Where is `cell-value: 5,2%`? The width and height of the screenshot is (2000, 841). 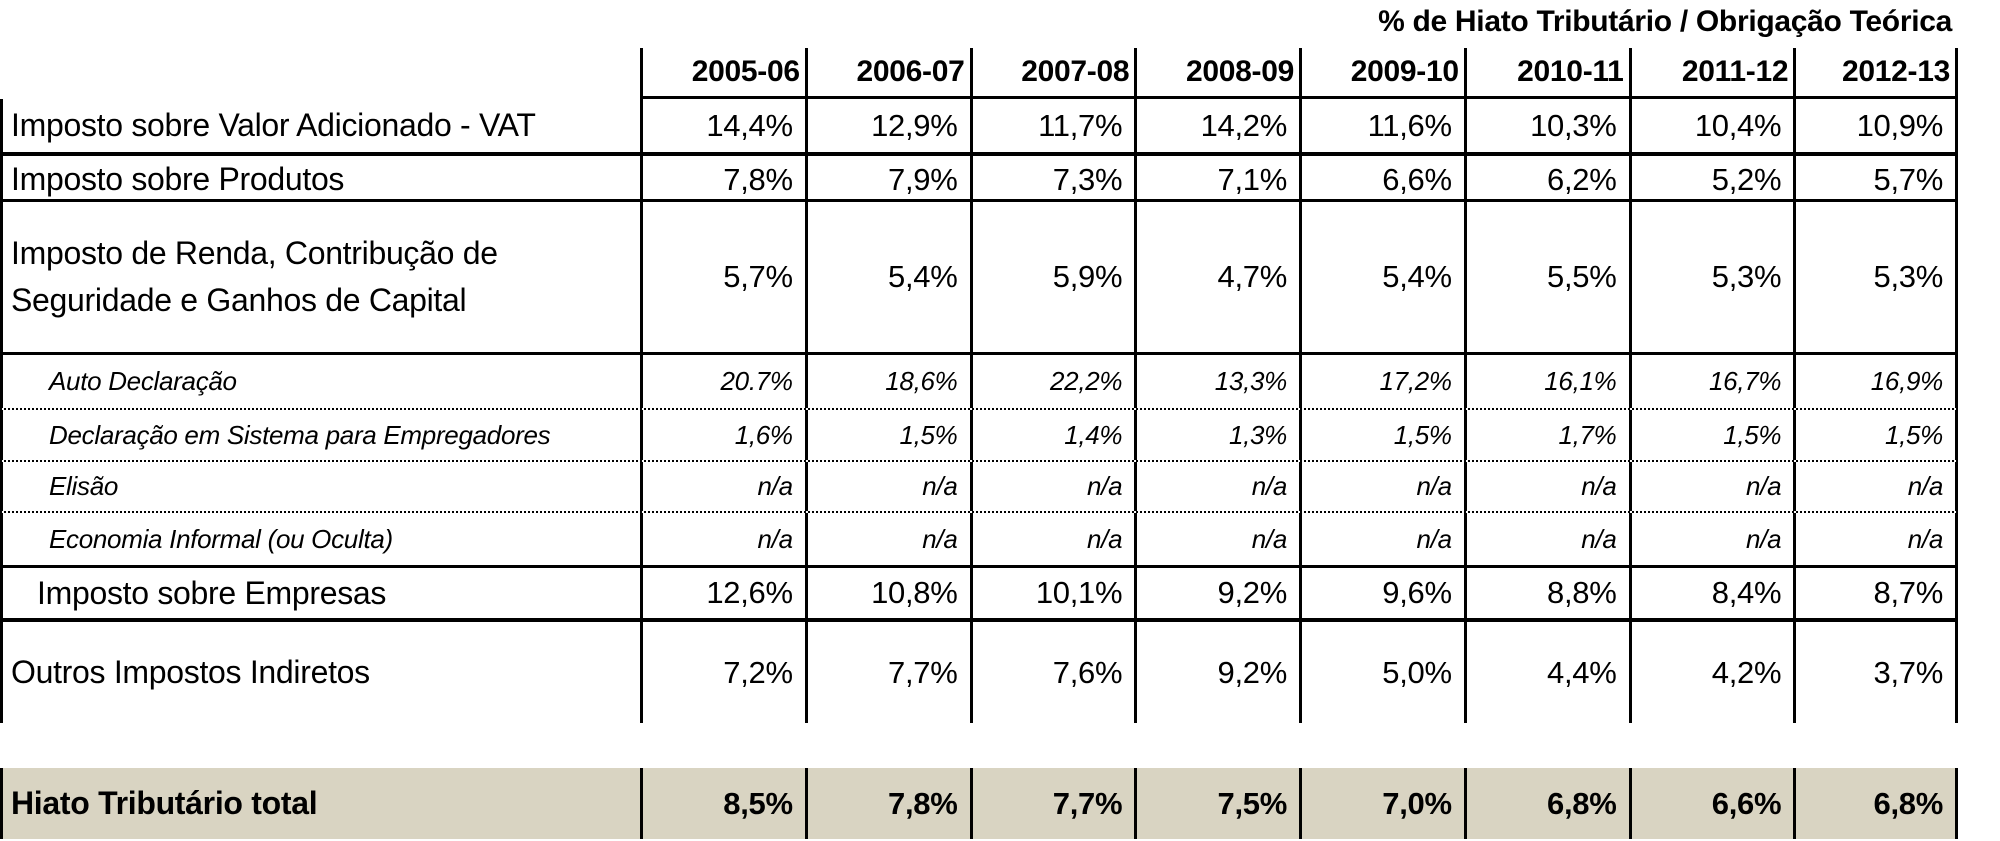 cell-value: 5,2% is located at coordinates (1711, 179).